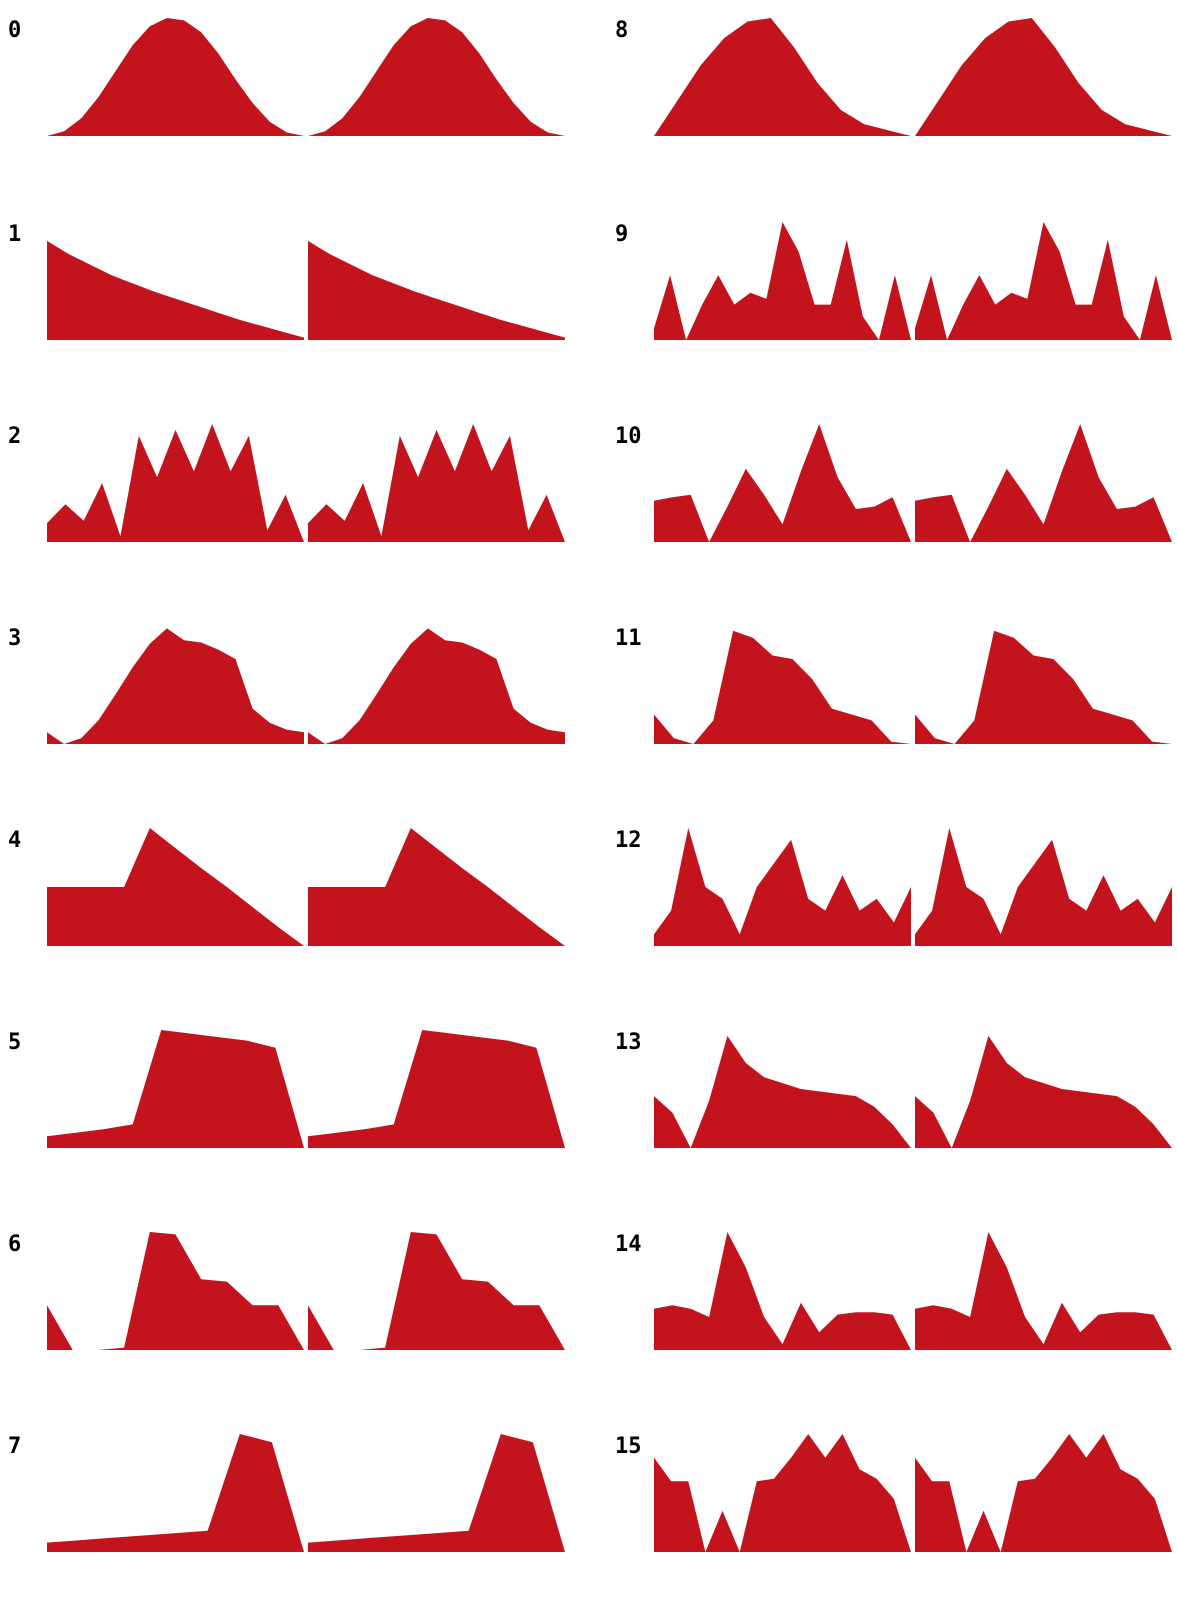  What do you see at coordinates (628, 638) in the screenshot?
I see `waveform-label: 11` at bounding box center [628, 638].